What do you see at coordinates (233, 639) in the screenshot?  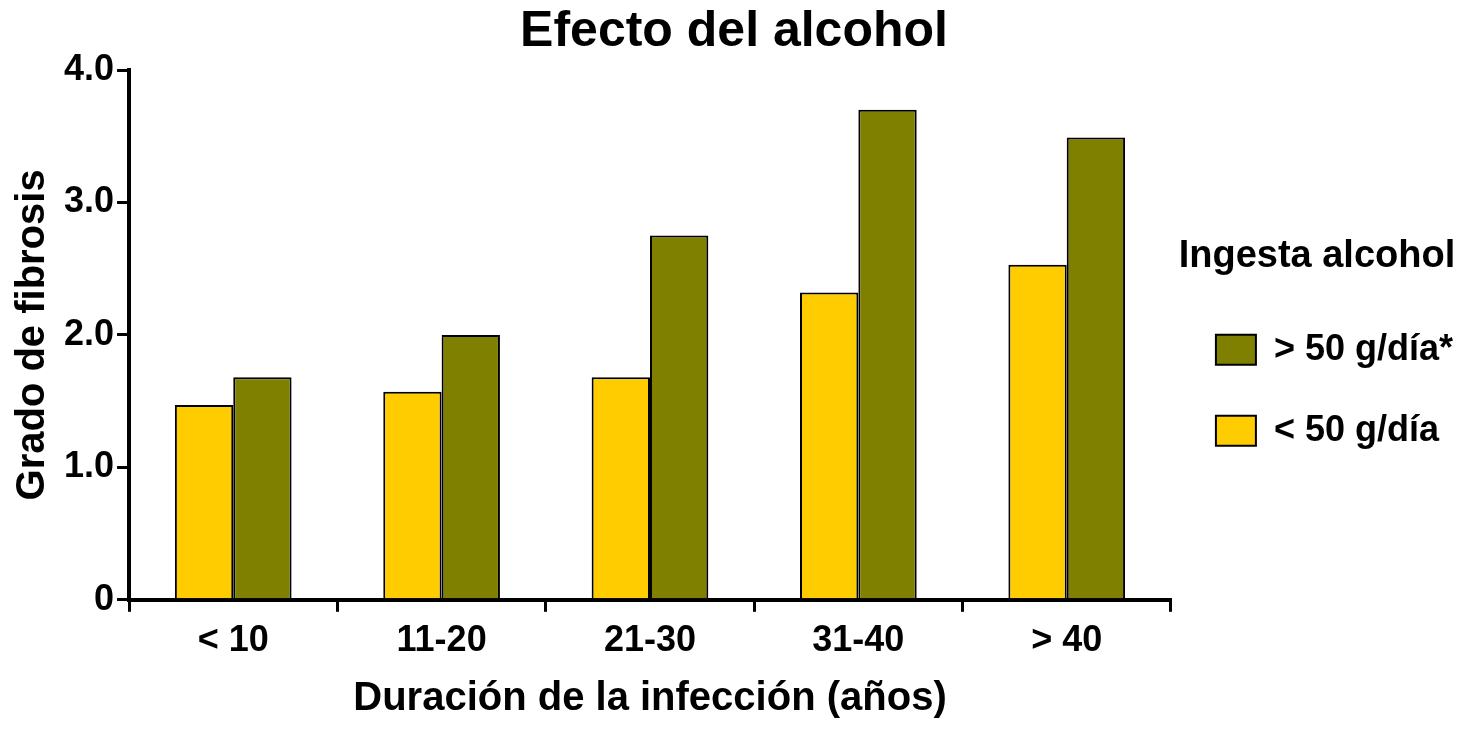 I see `x-tick-label: < 10` at bounding box center [233, 639].